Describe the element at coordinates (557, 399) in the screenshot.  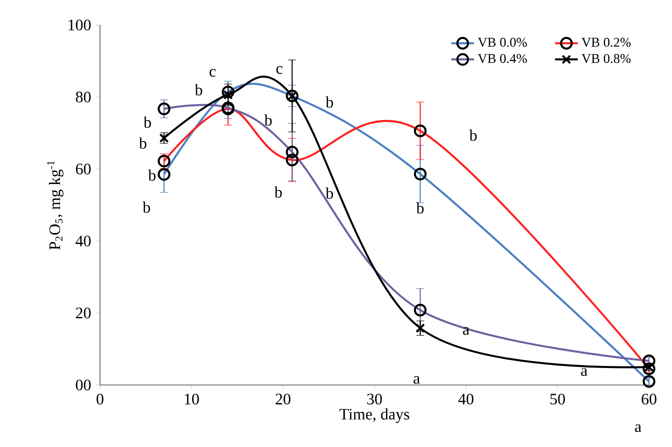
I see `x-tick-label: 50` at that location.